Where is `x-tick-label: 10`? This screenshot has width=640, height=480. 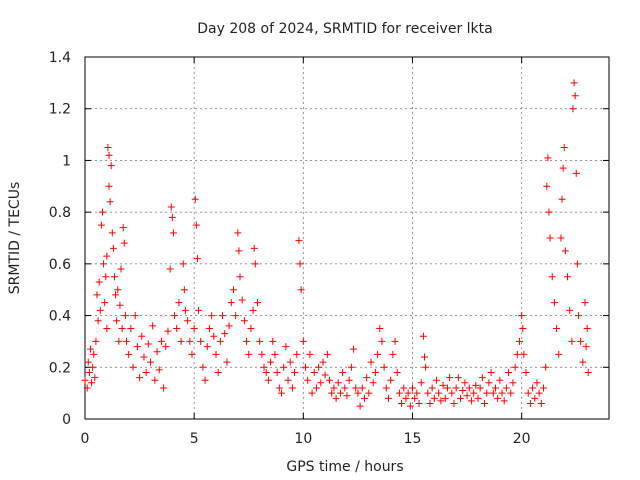
x-tick-label: 10 is located at coordinates (303, 439).